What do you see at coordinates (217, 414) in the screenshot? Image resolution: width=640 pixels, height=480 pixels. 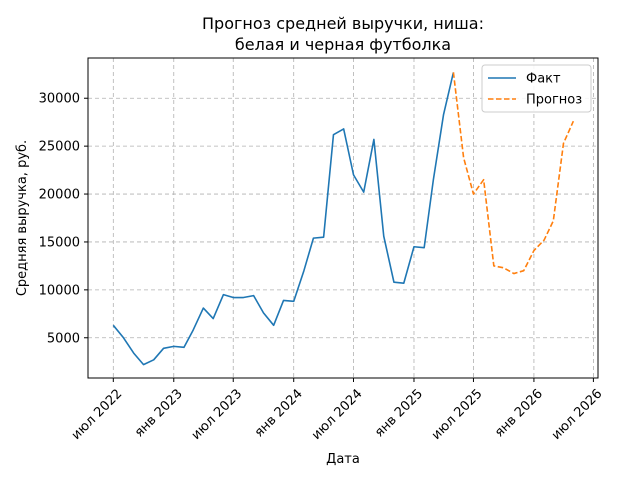 I see `x-tick-label: июл 2023` at bounding box center [217, 414].